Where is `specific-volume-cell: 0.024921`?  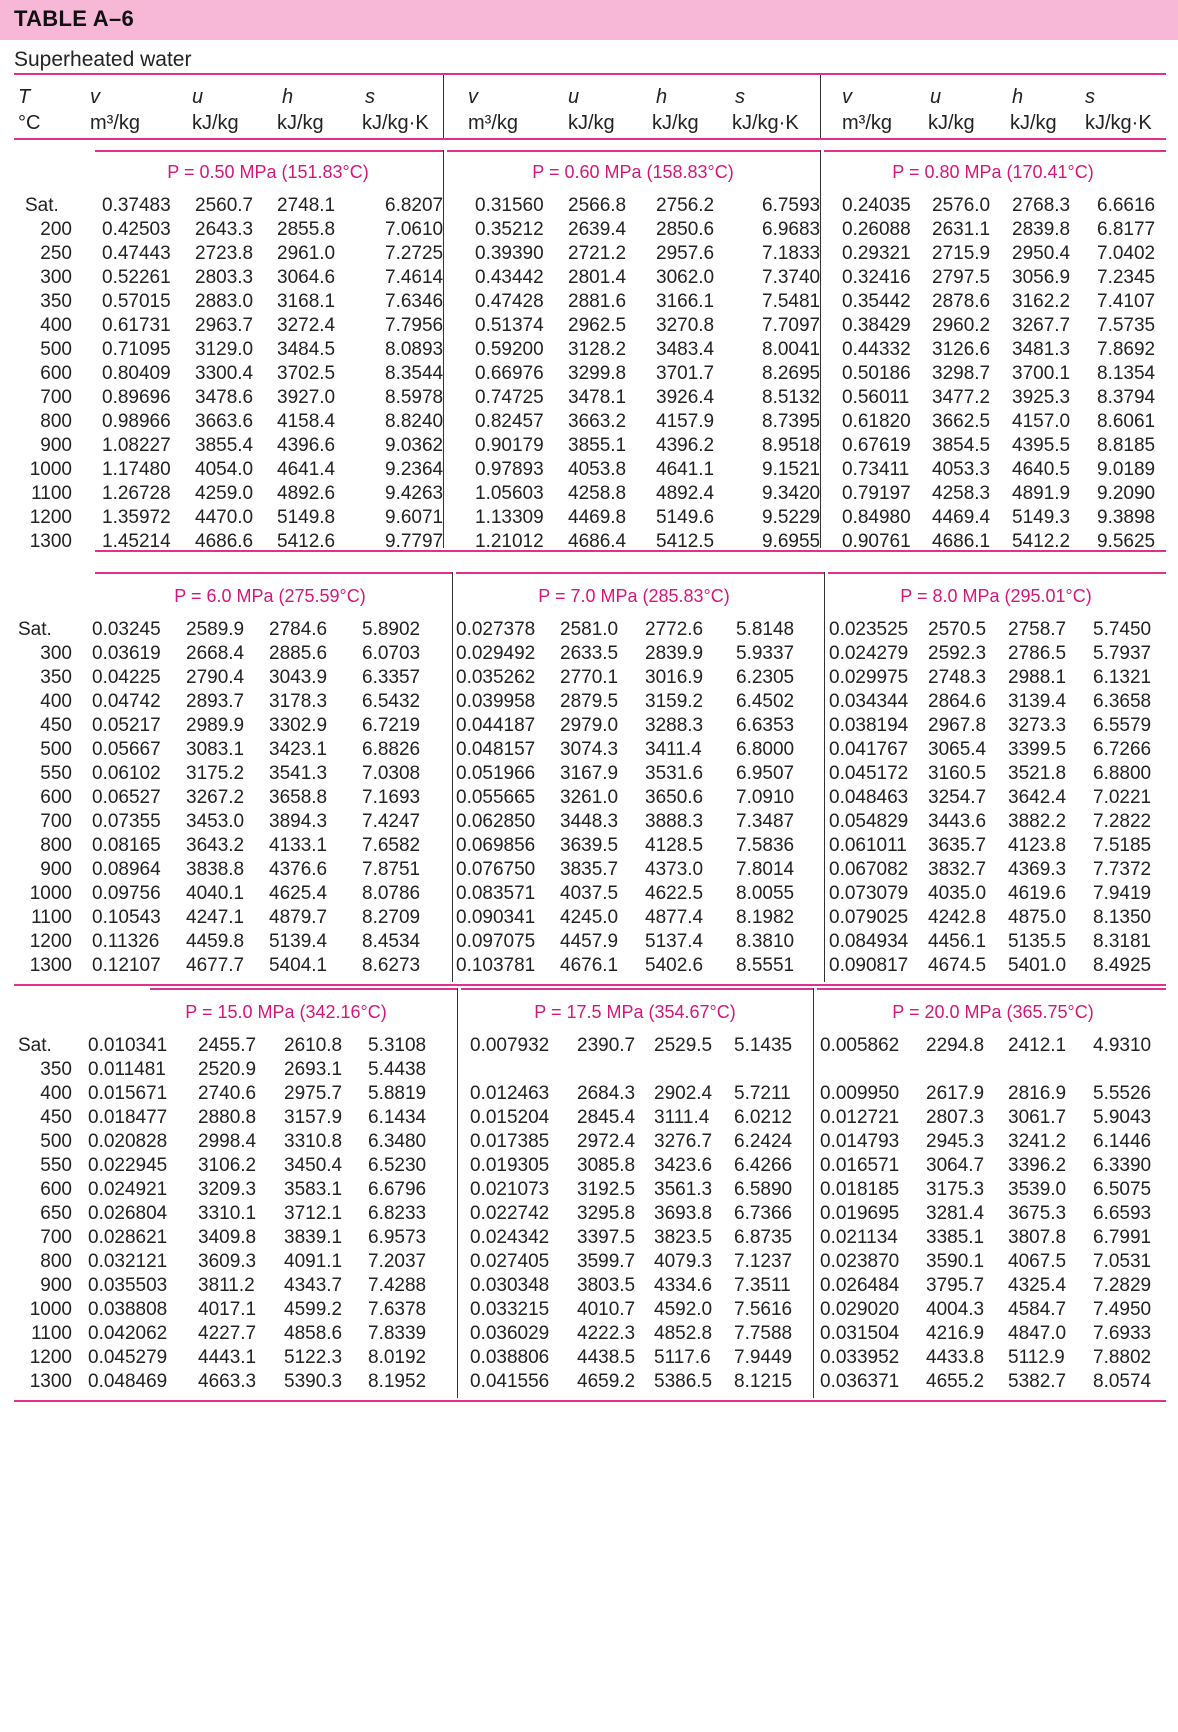
specific-volume-cell: 0.024921 is located at coordinates (128, 1189).